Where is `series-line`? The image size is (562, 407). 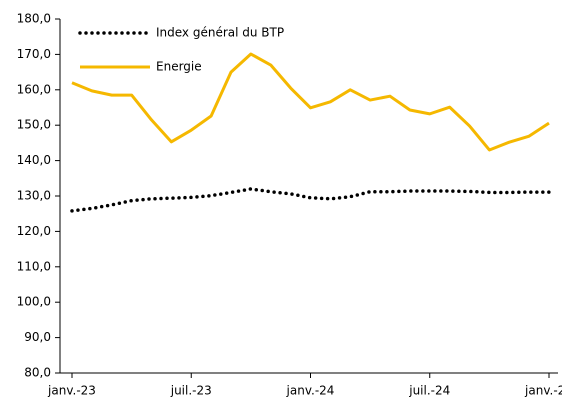
series-line is located at coordinates (310, 200).